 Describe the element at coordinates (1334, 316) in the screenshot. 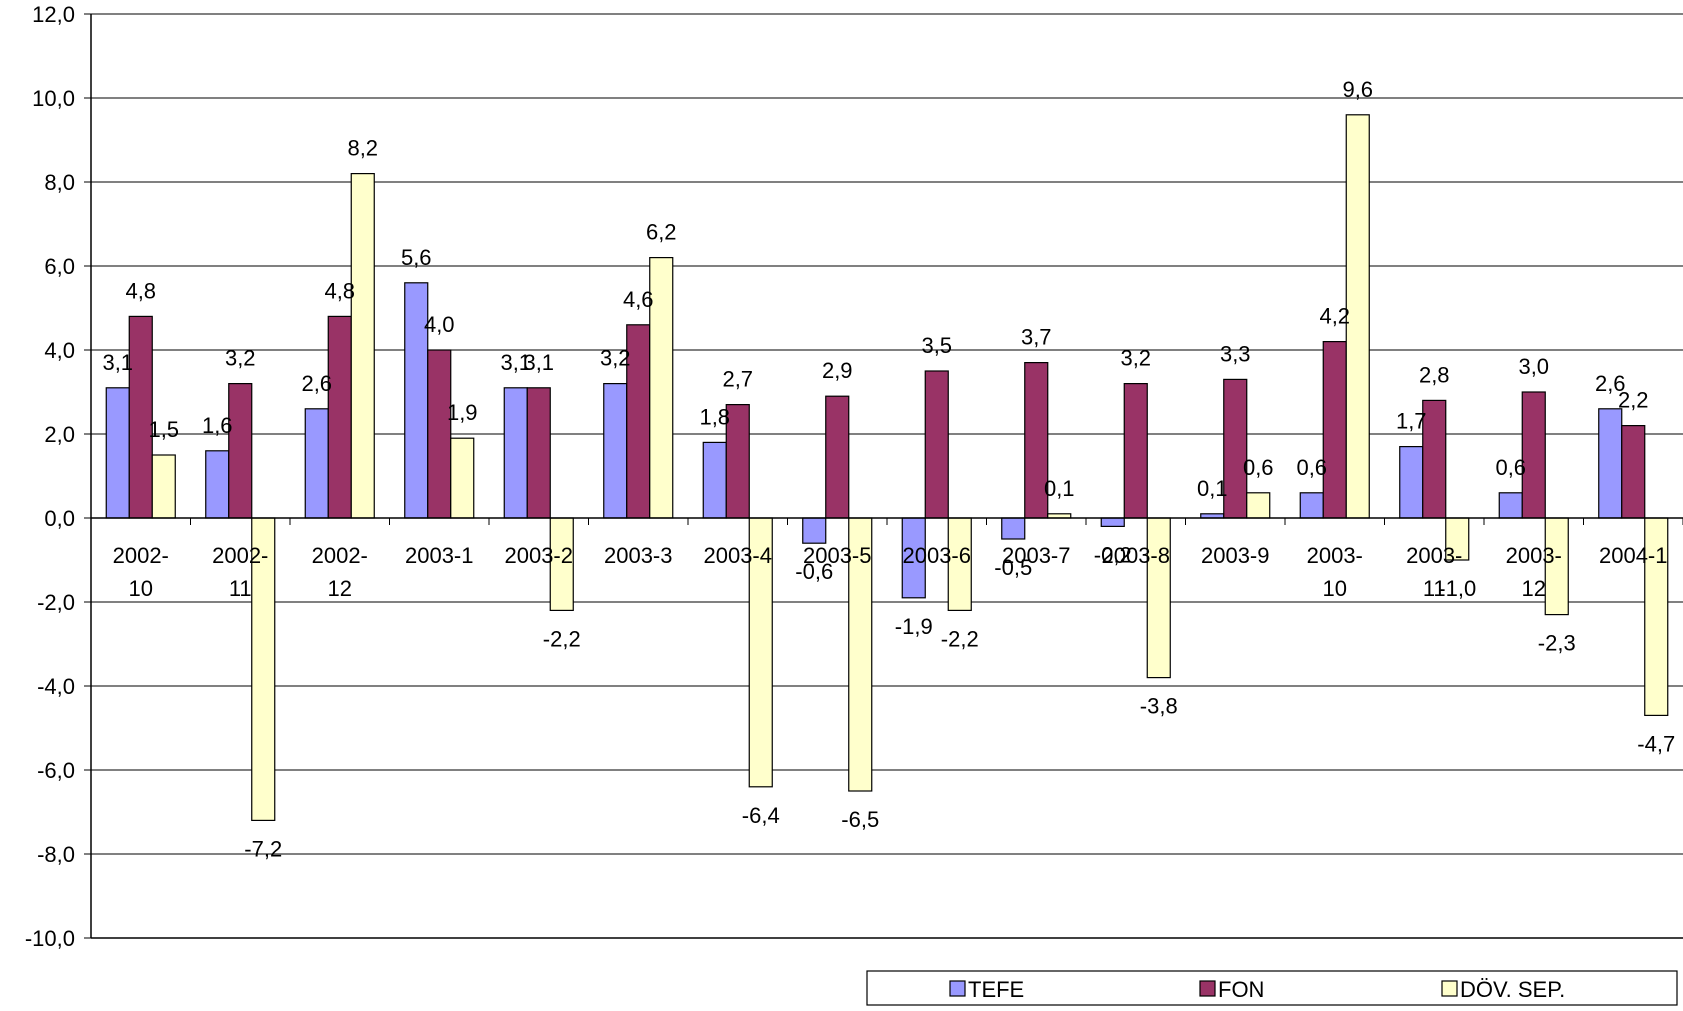

I see `data-label: 4,2` at that location.